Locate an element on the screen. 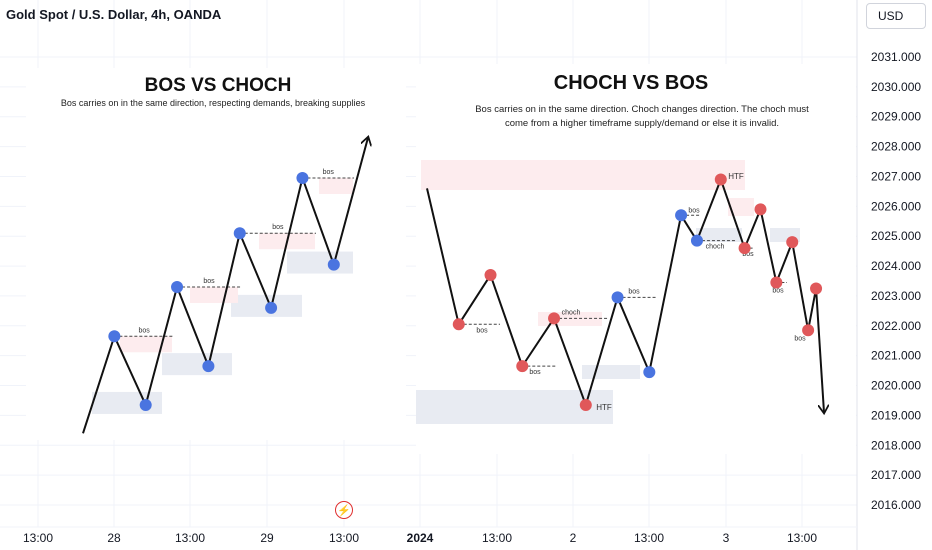 Image resolution: width=932 pixels, height=550 pixels. y-tick-label: 2025.000 is located at coordinates (896, 236).